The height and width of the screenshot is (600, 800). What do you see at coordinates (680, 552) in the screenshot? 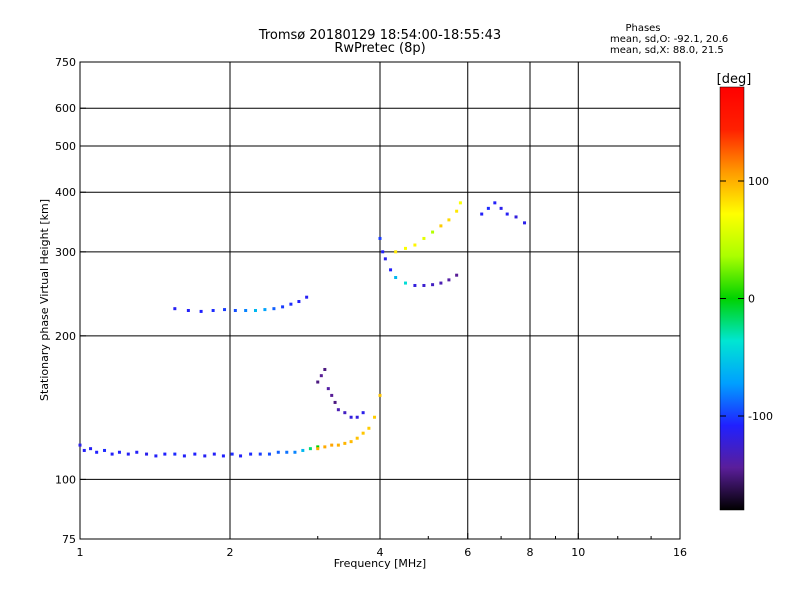
I see `x-tick-label: 16` at bounding box center [680, 552].